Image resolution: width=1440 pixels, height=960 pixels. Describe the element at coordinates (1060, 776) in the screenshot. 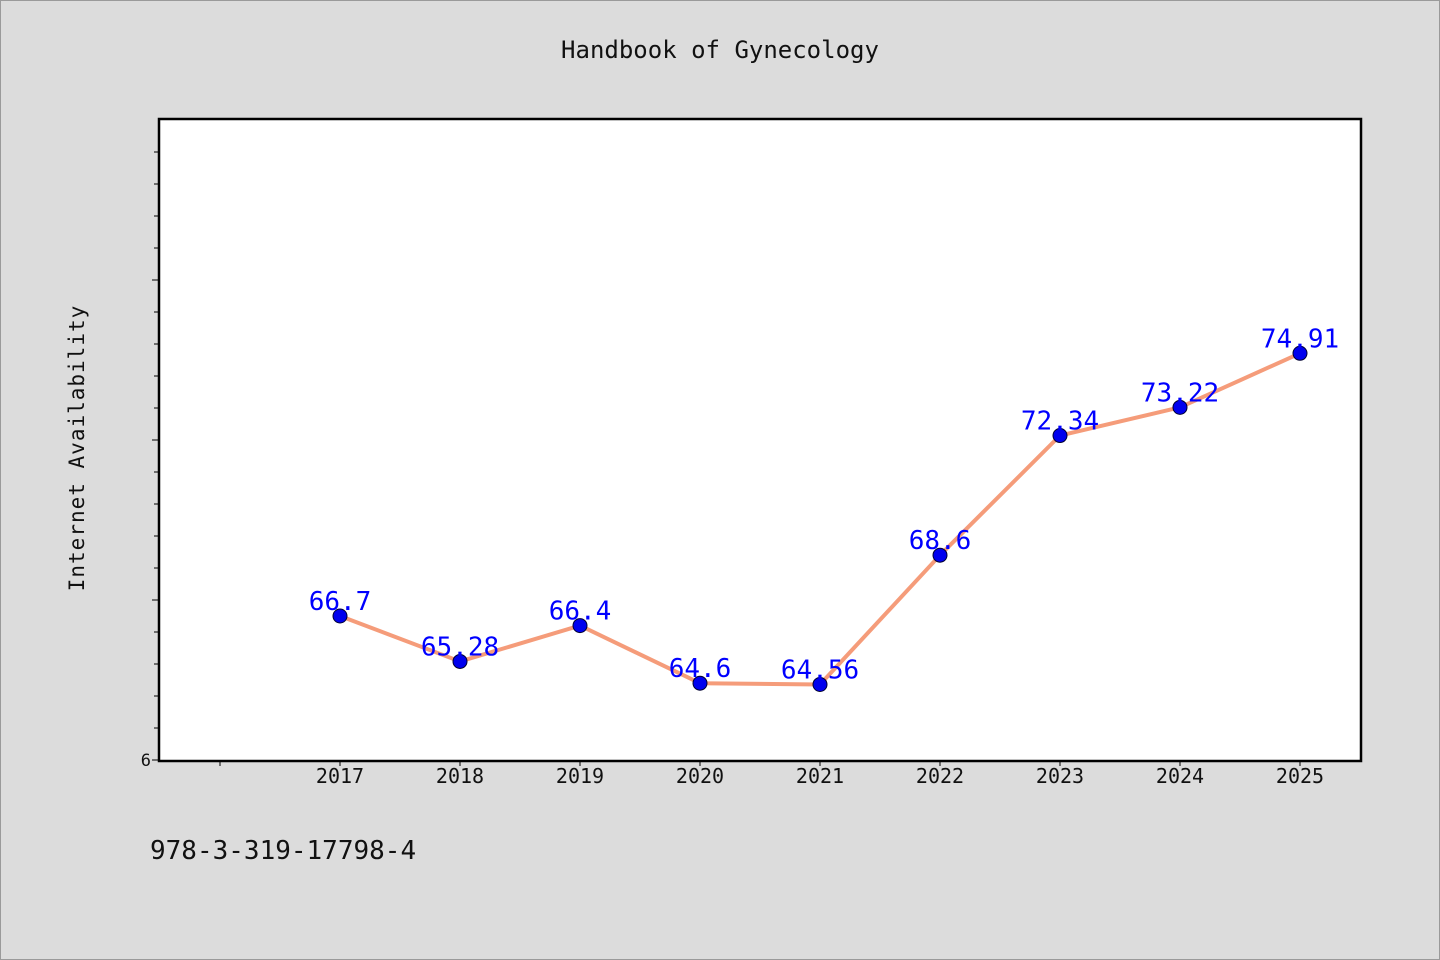

I see `x-tick-label: 2023` at that location.